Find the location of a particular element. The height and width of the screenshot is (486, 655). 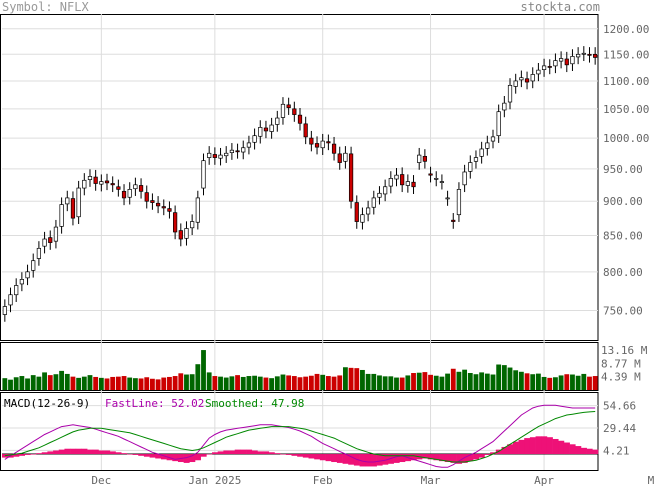

price-tick-label: 900.00 is located at coordinates (623, 201).